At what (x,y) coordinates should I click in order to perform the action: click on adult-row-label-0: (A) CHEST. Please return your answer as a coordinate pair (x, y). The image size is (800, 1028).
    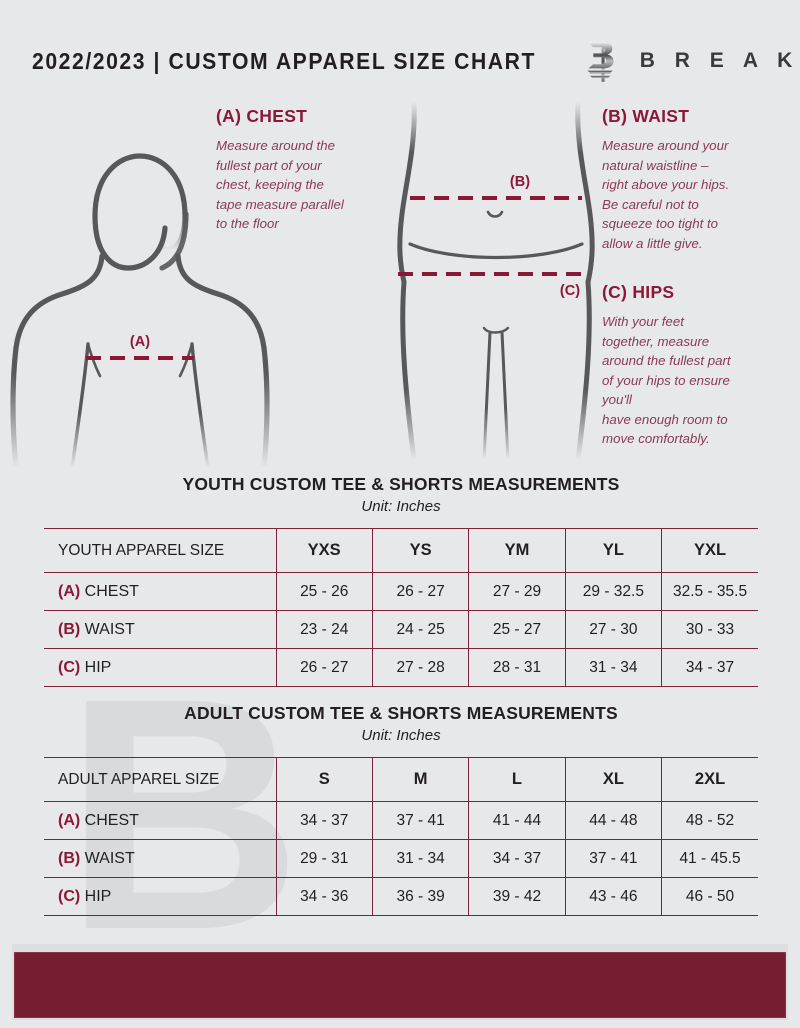
    Looking at the image, I should click on (160, 820).